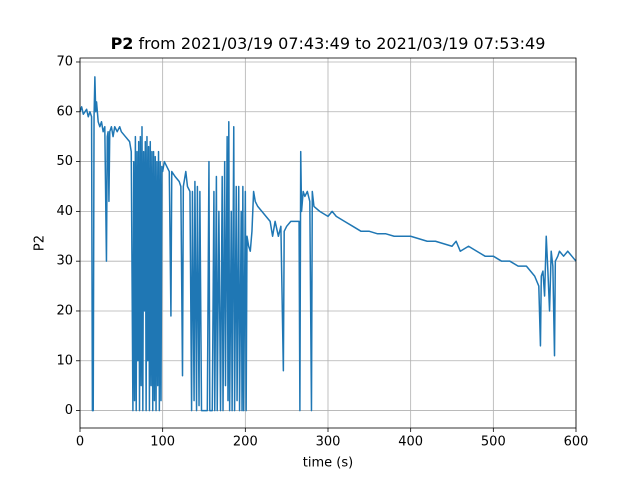 The height and width of the screenshot is (480, 640). What do you see at coordinates (576, 442) in the screenshot?
I see `x-tick-label: 600` at bounding box center [576, 442].